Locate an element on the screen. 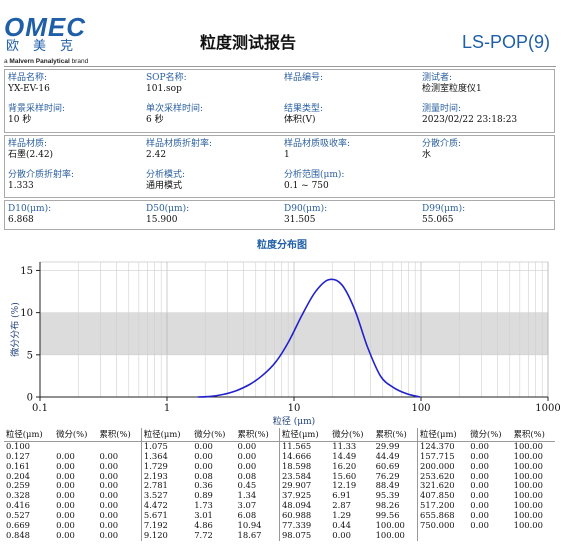 The image size is (564, 559). y-tick-label: 5 is located at coordinates (30, 355).